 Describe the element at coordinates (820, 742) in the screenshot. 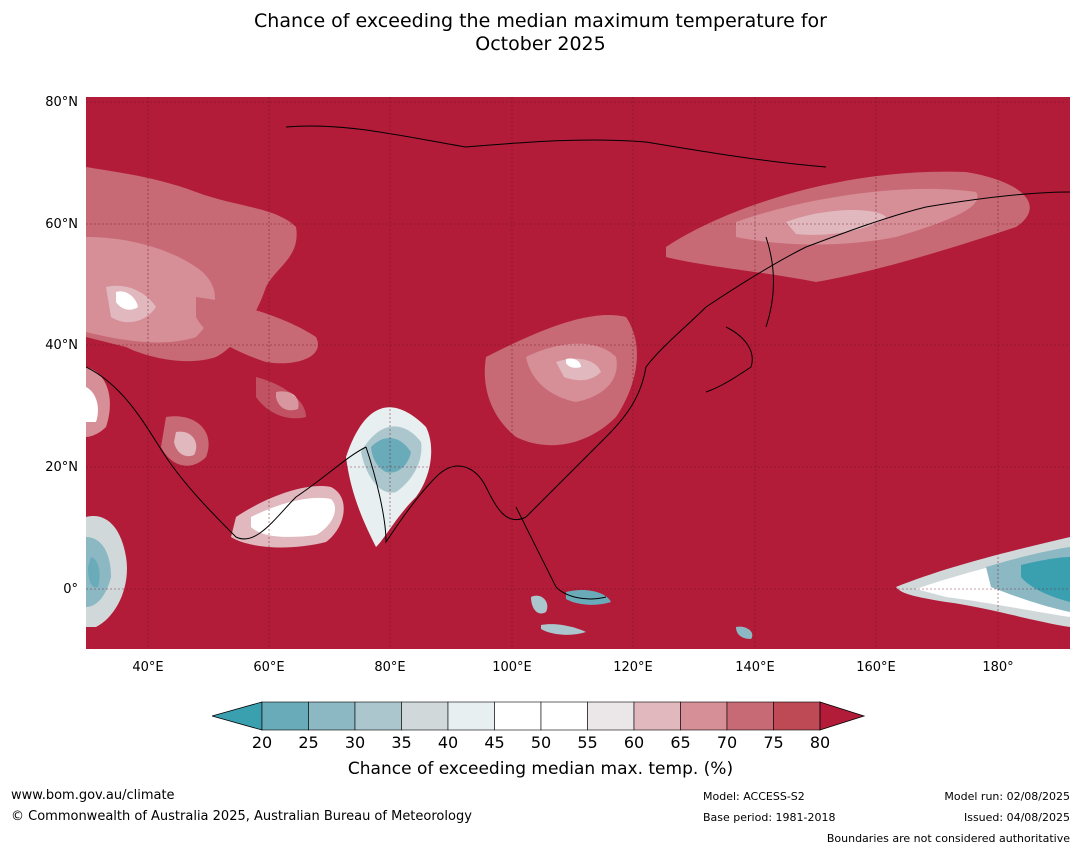

I see `colorbar-tick-label: 80` at that location.